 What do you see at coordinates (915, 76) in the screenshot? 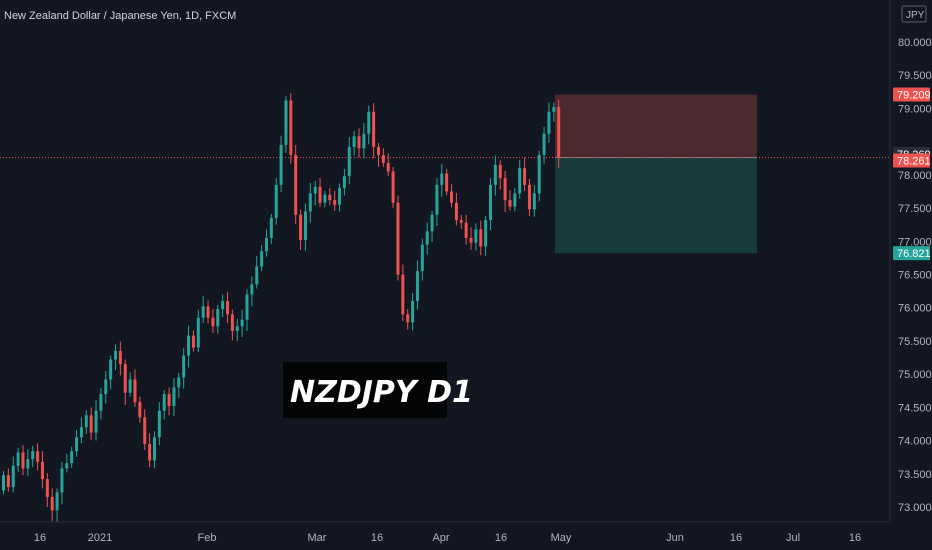
I see `price-axis-tick-label: 79.500` at bounding box center [915, 76].